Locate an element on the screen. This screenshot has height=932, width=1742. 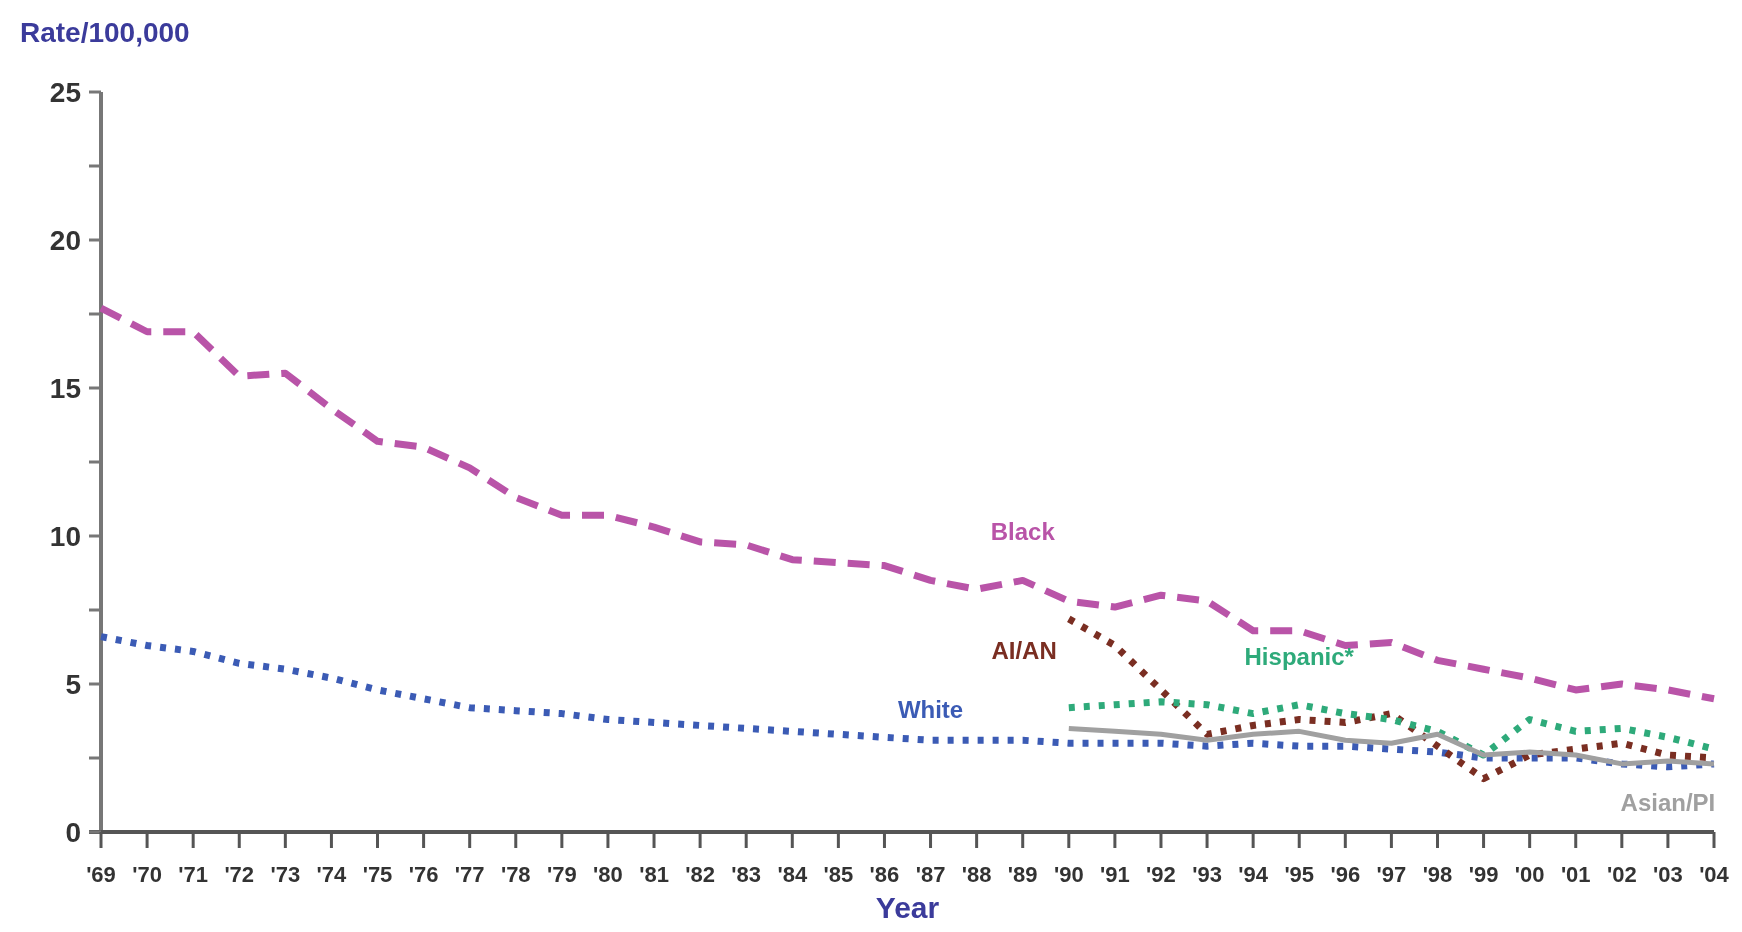
y-tick-label: 0 is located at coordinates (73, 832).